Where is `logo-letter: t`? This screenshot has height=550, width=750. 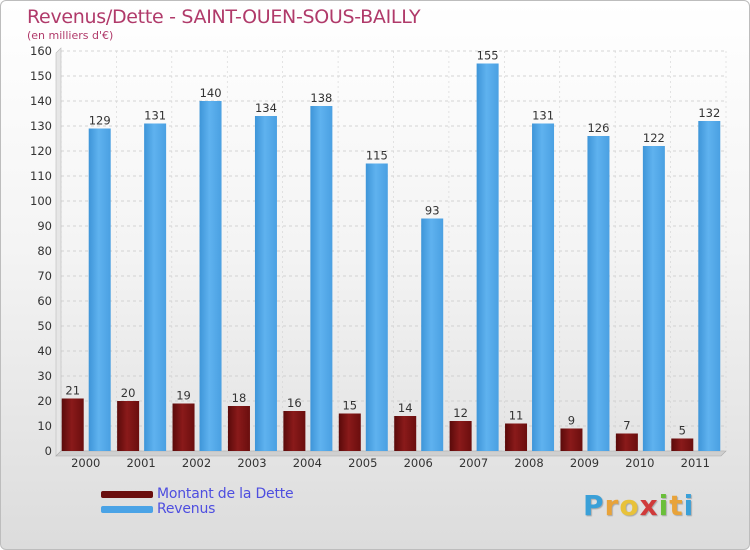
logo-letter: t is located at coordinates (676, 505).